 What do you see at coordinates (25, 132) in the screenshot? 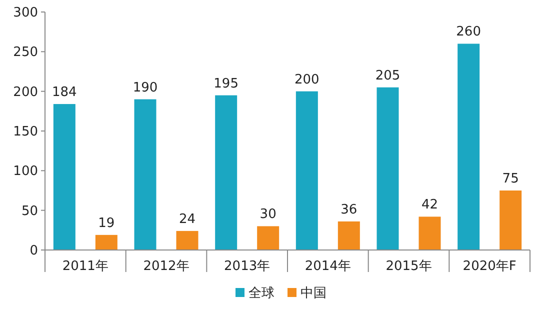
I see `y-tick-label: 150` at bounding box center [25, 132].